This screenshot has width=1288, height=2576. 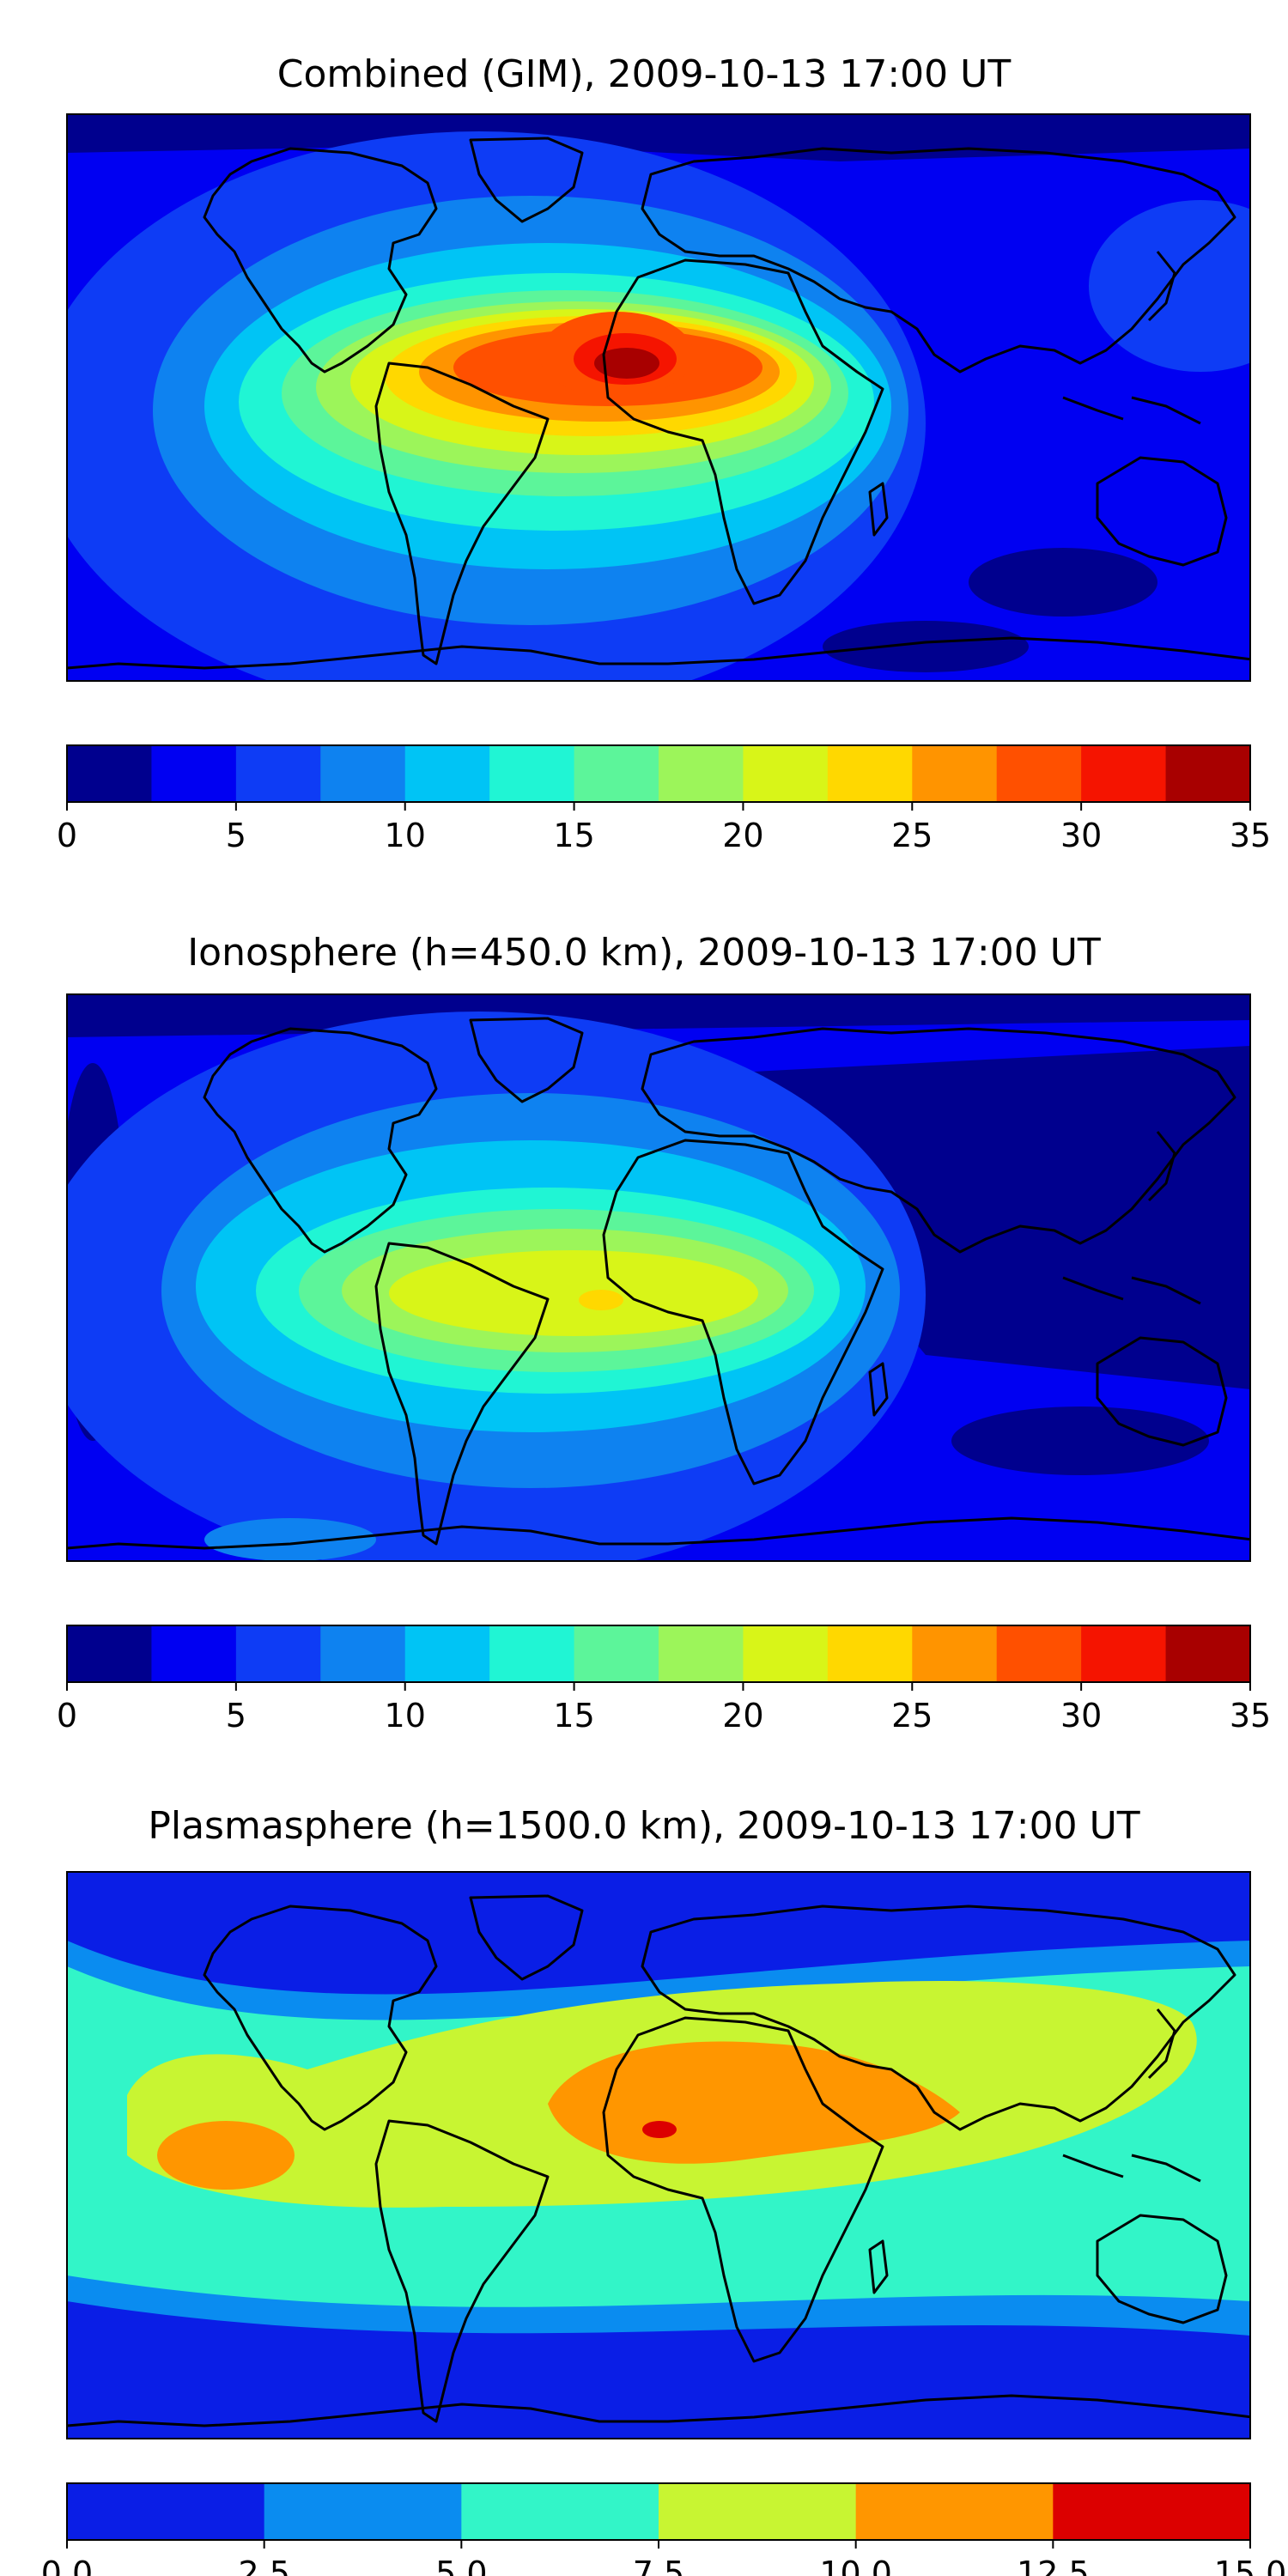 I want to click on panel-title: Combined (GIM), 2009-10-13 17:00 UT, so click(x=644, y=74).